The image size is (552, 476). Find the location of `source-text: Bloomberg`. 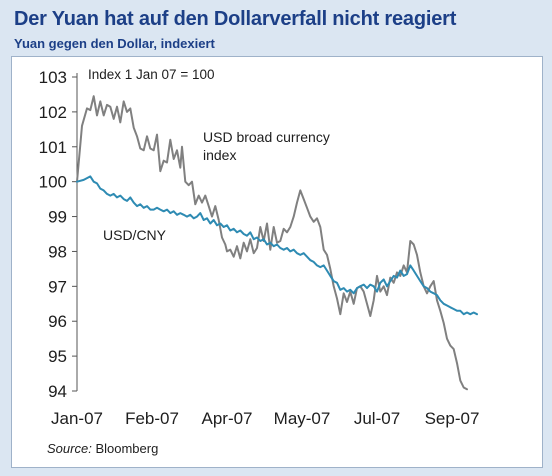

source-text: Bloomberg is located at coordinates (127, 448).